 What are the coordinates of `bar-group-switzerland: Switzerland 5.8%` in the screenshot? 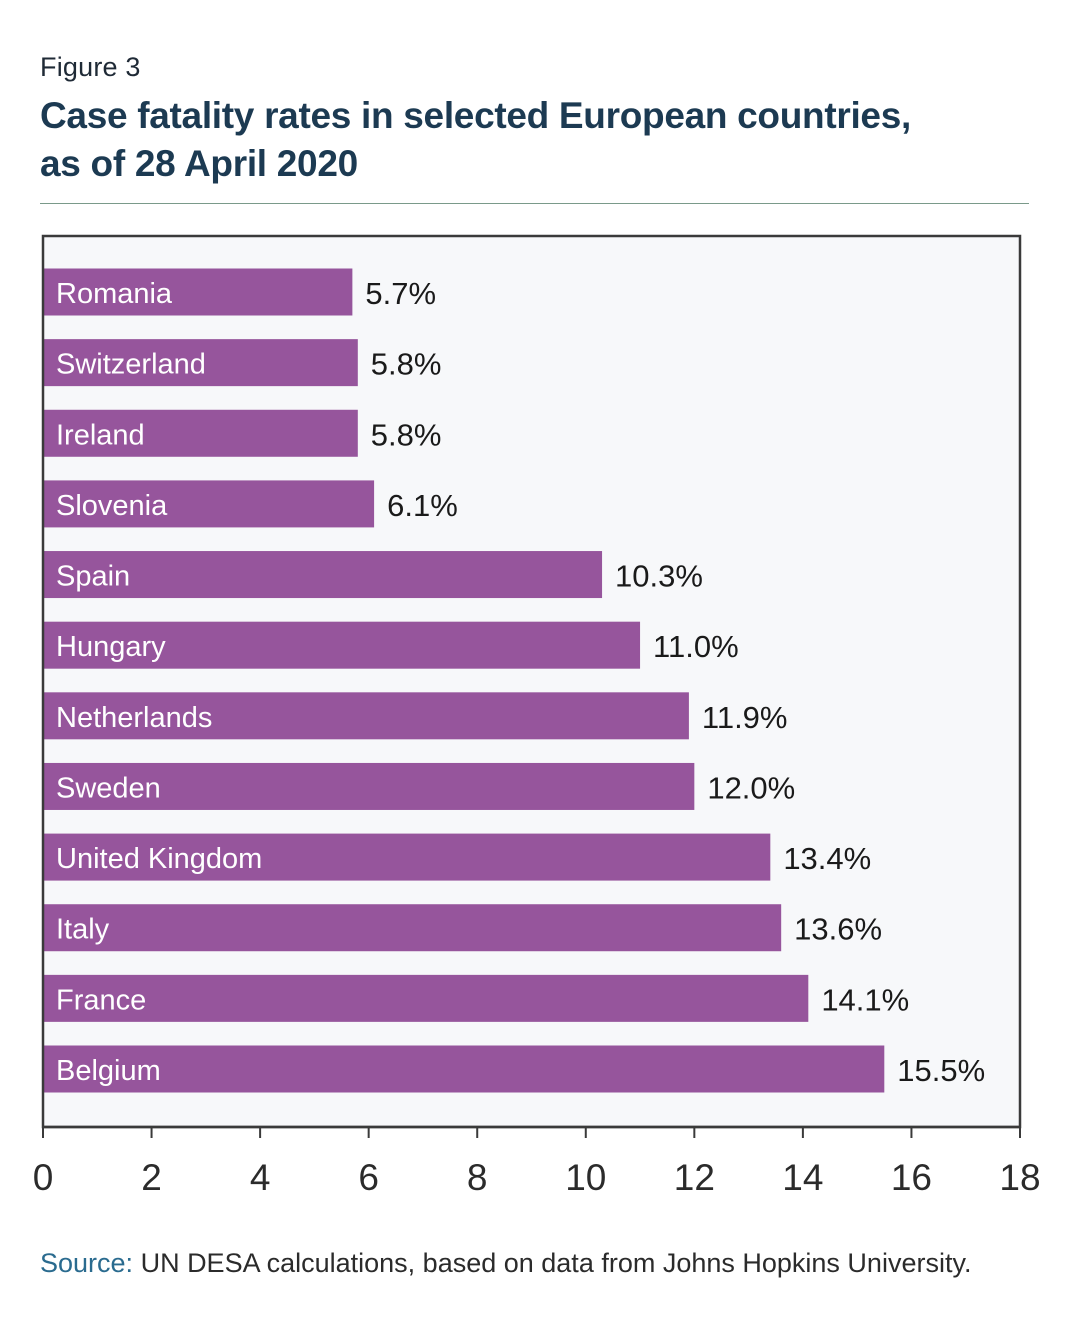 It's located at (242, 363).